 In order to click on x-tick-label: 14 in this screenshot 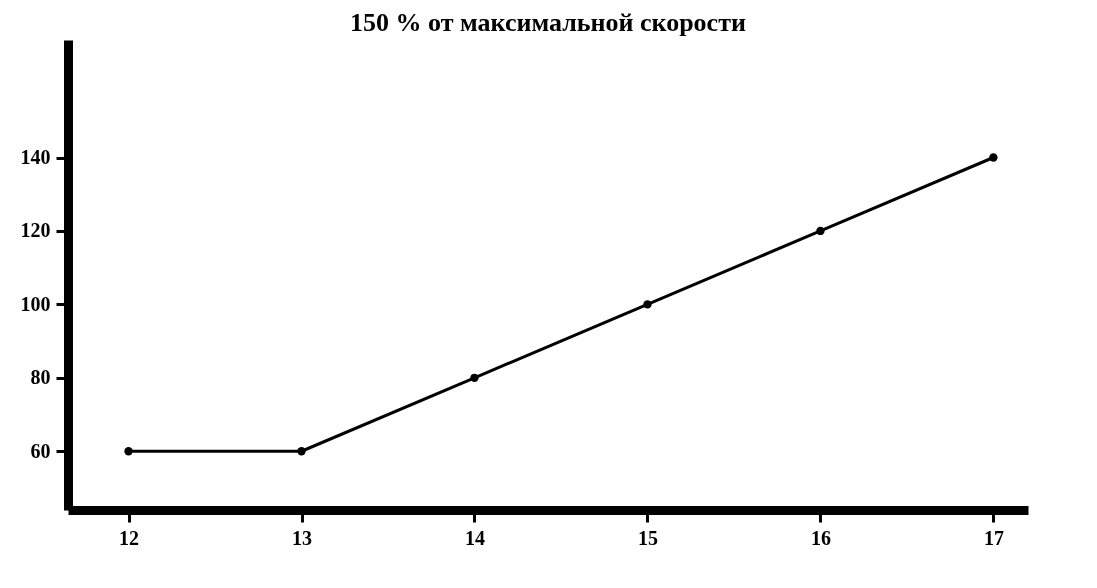, I will do `click(474, 537)`.